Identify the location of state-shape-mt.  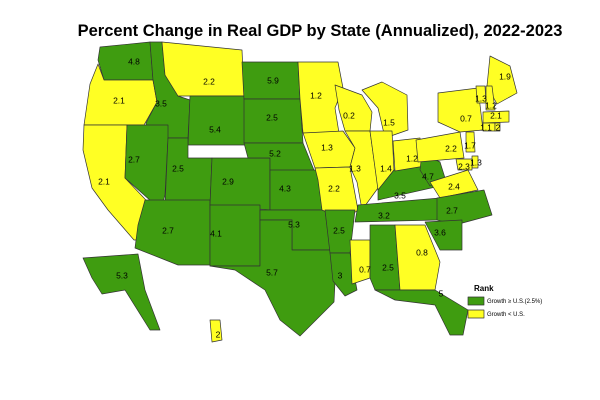
(203, 69).